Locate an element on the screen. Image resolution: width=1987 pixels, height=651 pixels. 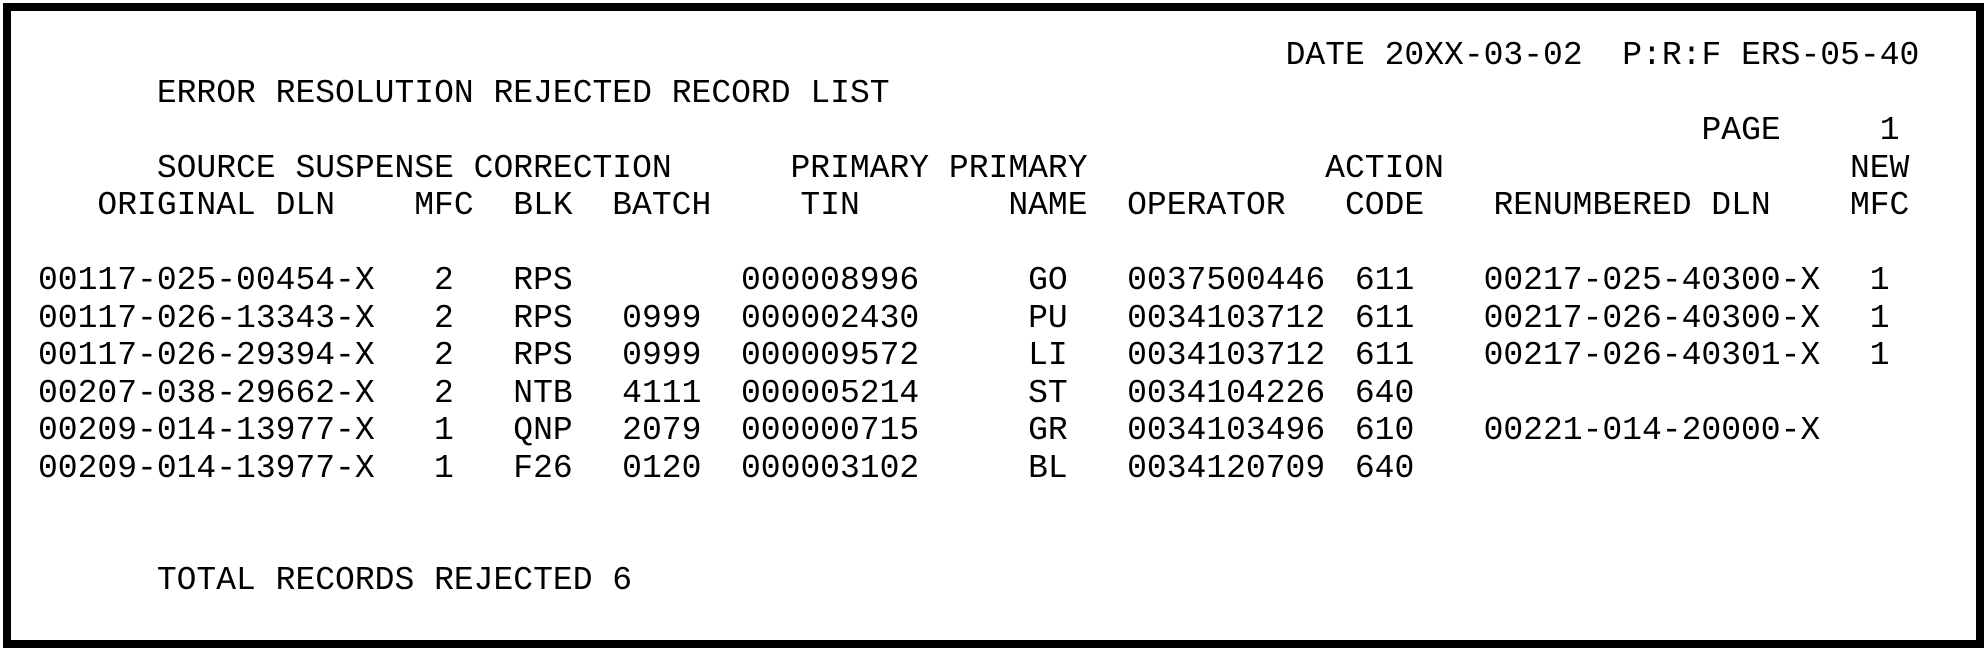
cell-renumbered-dln: 00217-026-40301-X is located at coordinates (1652, 355).